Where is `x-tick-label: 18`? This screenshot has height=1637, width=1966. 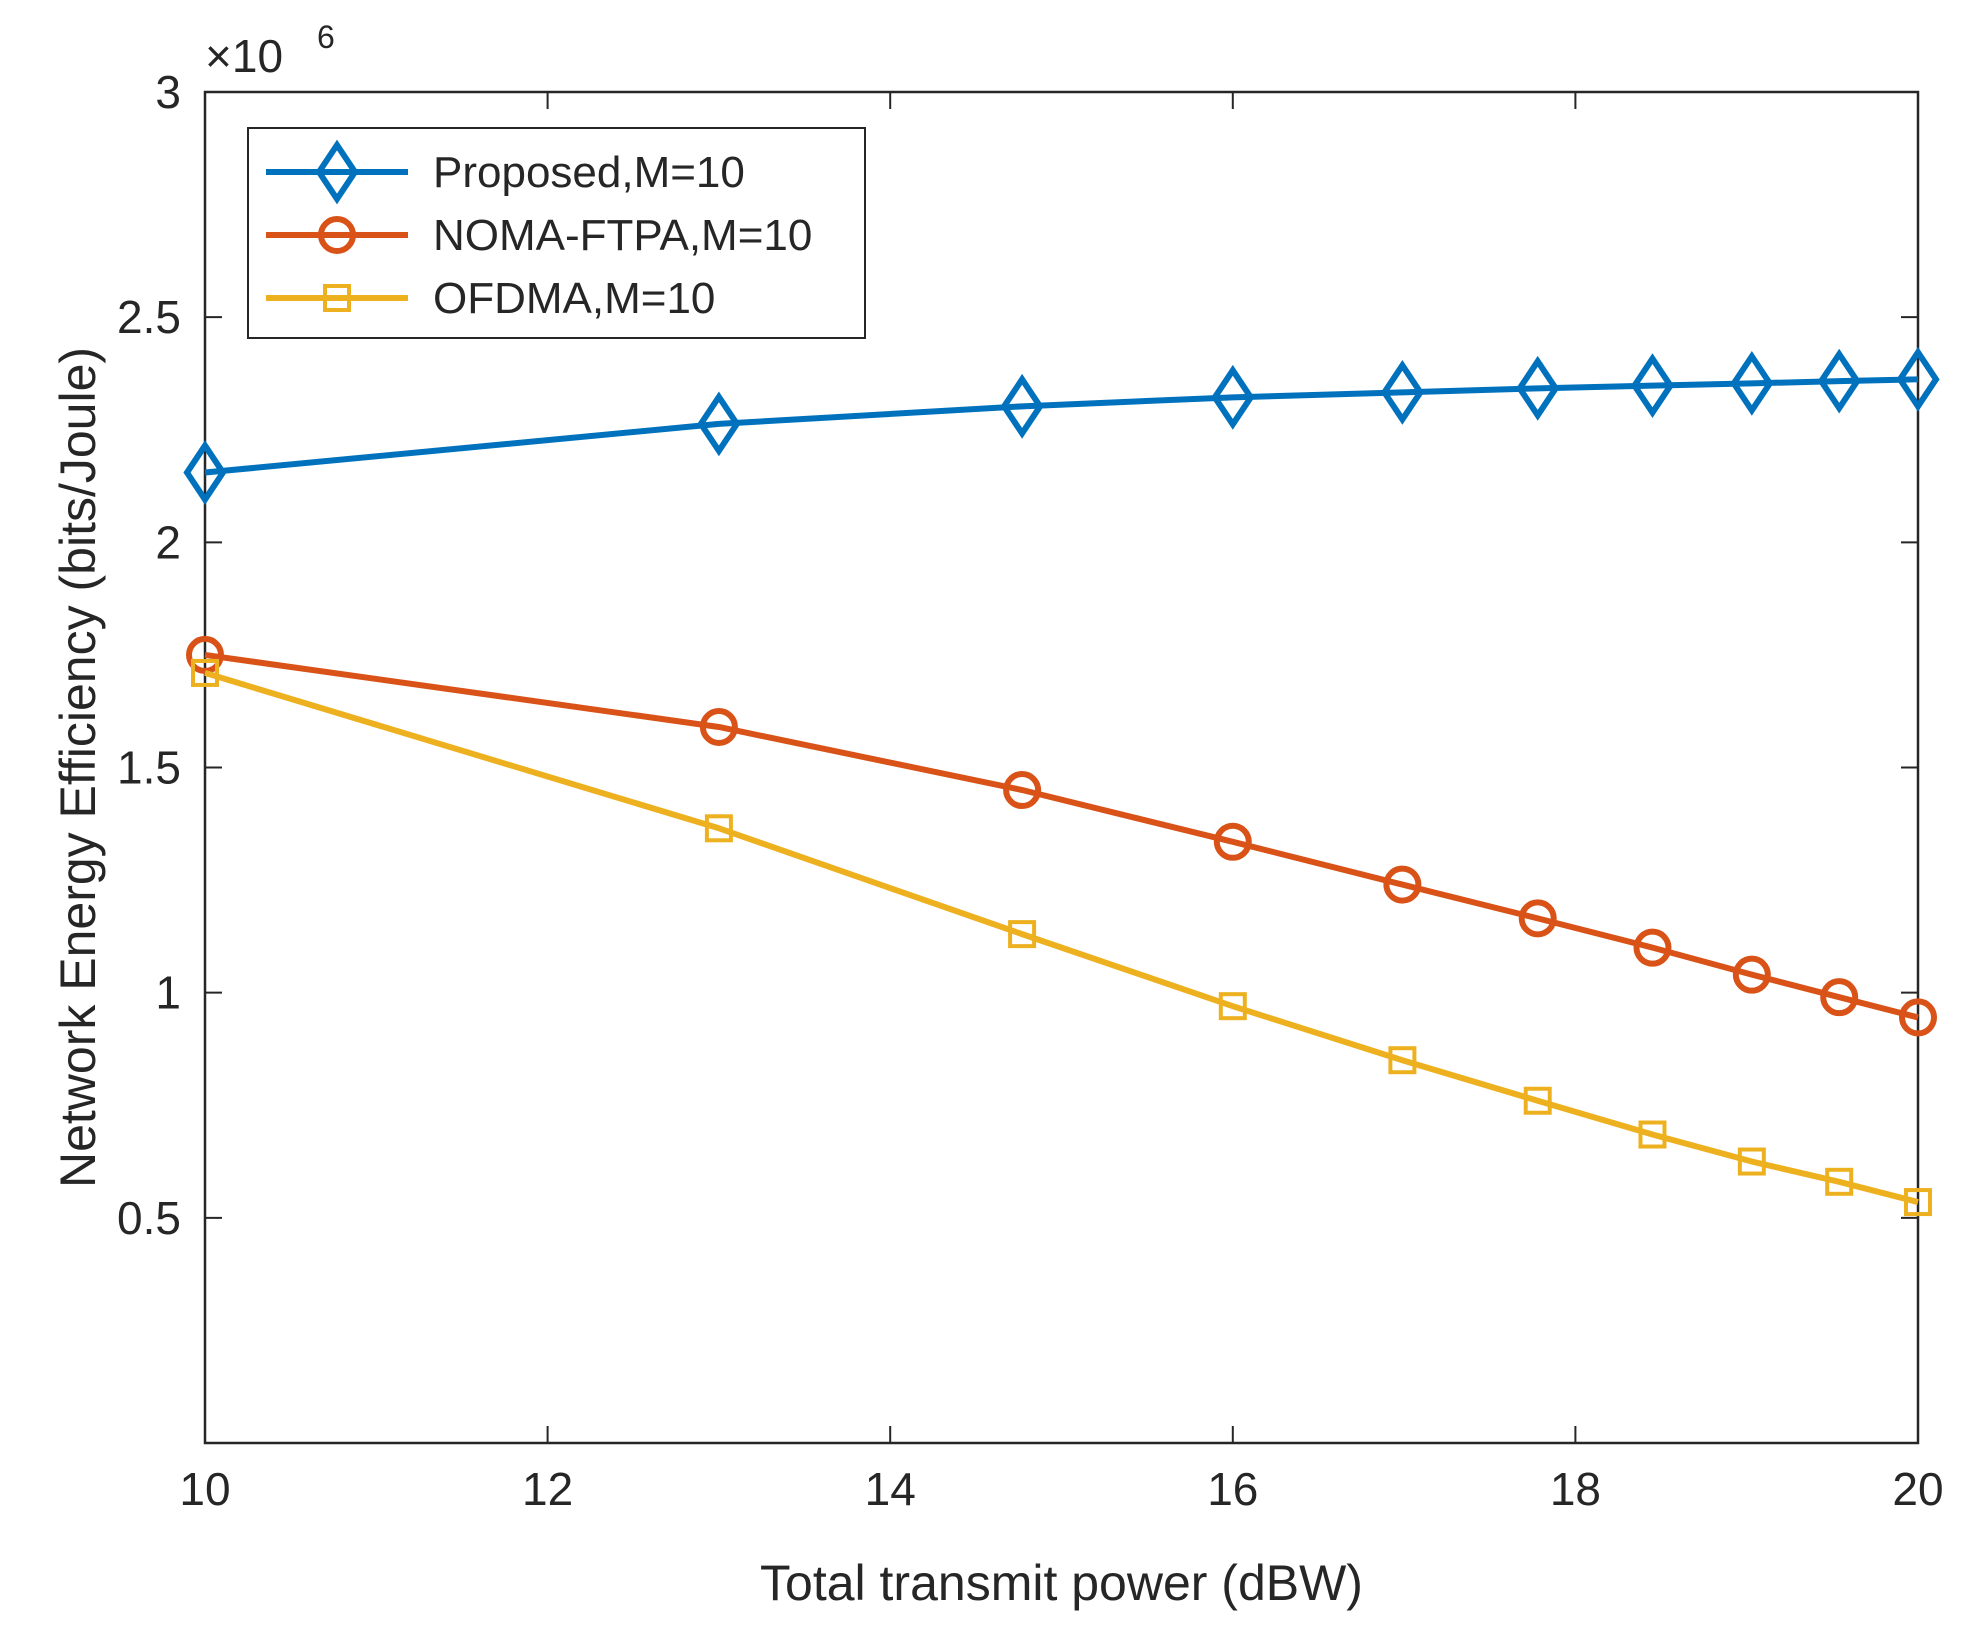 x-tick-label: 18 is located at coordinates (1575, 1489).